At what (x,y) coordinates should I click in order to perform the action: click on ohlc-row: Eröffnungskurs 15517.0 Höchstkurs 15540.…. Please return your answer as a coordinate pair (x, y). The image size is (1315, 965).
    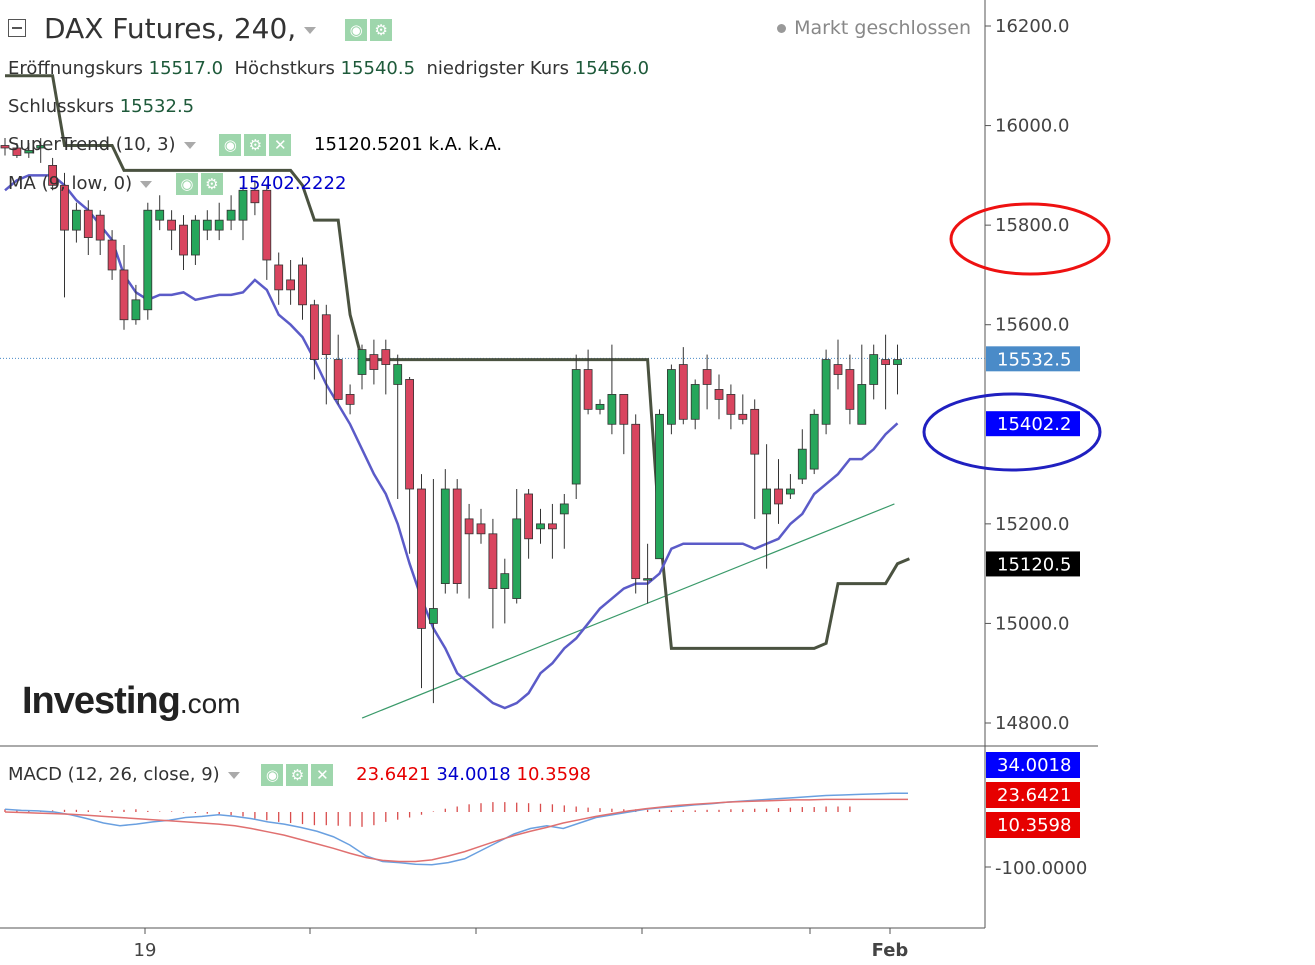
    Looking at the image, I should click on (329, 68).